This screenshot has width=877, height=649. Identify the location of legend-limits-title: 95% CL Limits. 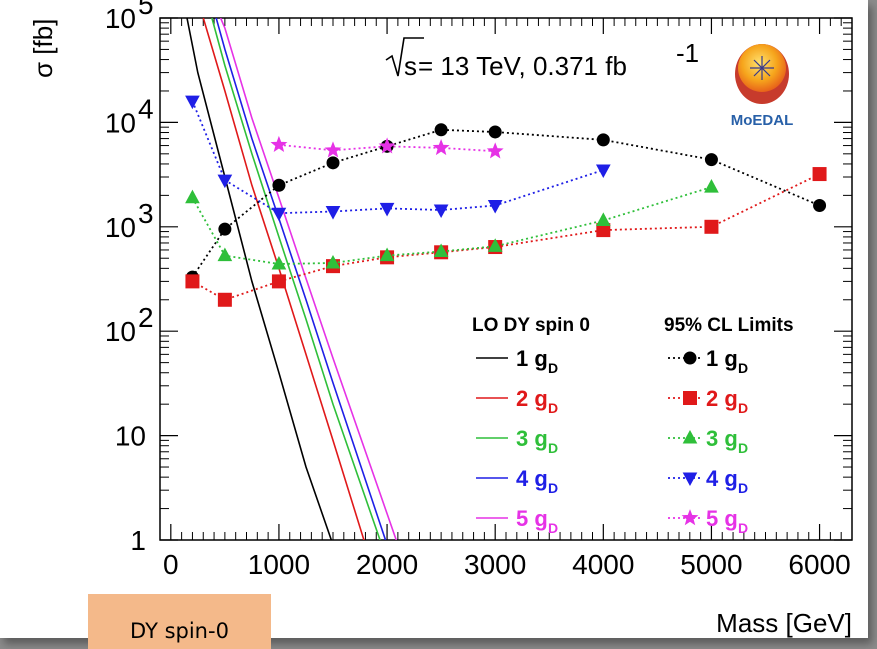
(729, 325).